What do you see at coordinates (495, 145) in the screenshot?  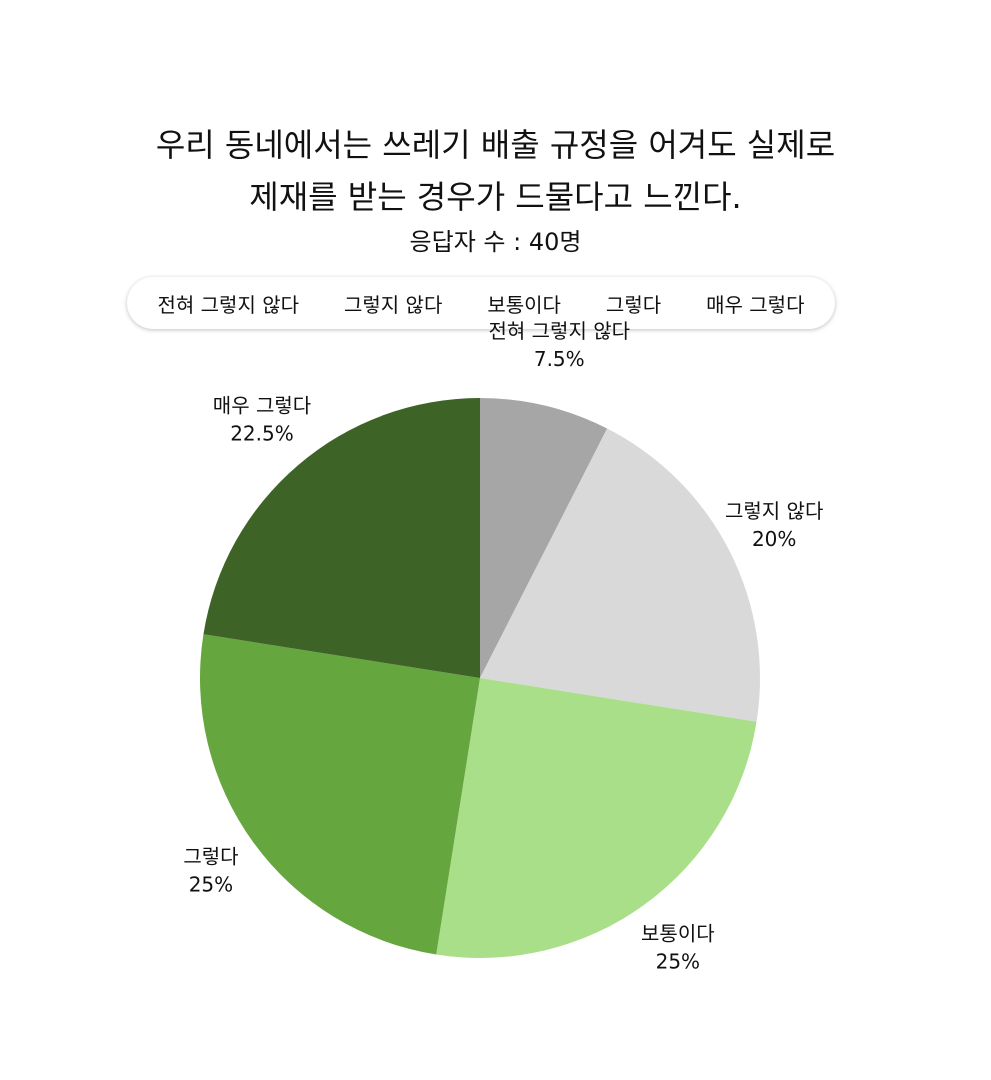 I see `chart-title: 우리 동네에서는 쓰레기 배출 규정을 어겨도 실제로` at bounding box center [495, 145].